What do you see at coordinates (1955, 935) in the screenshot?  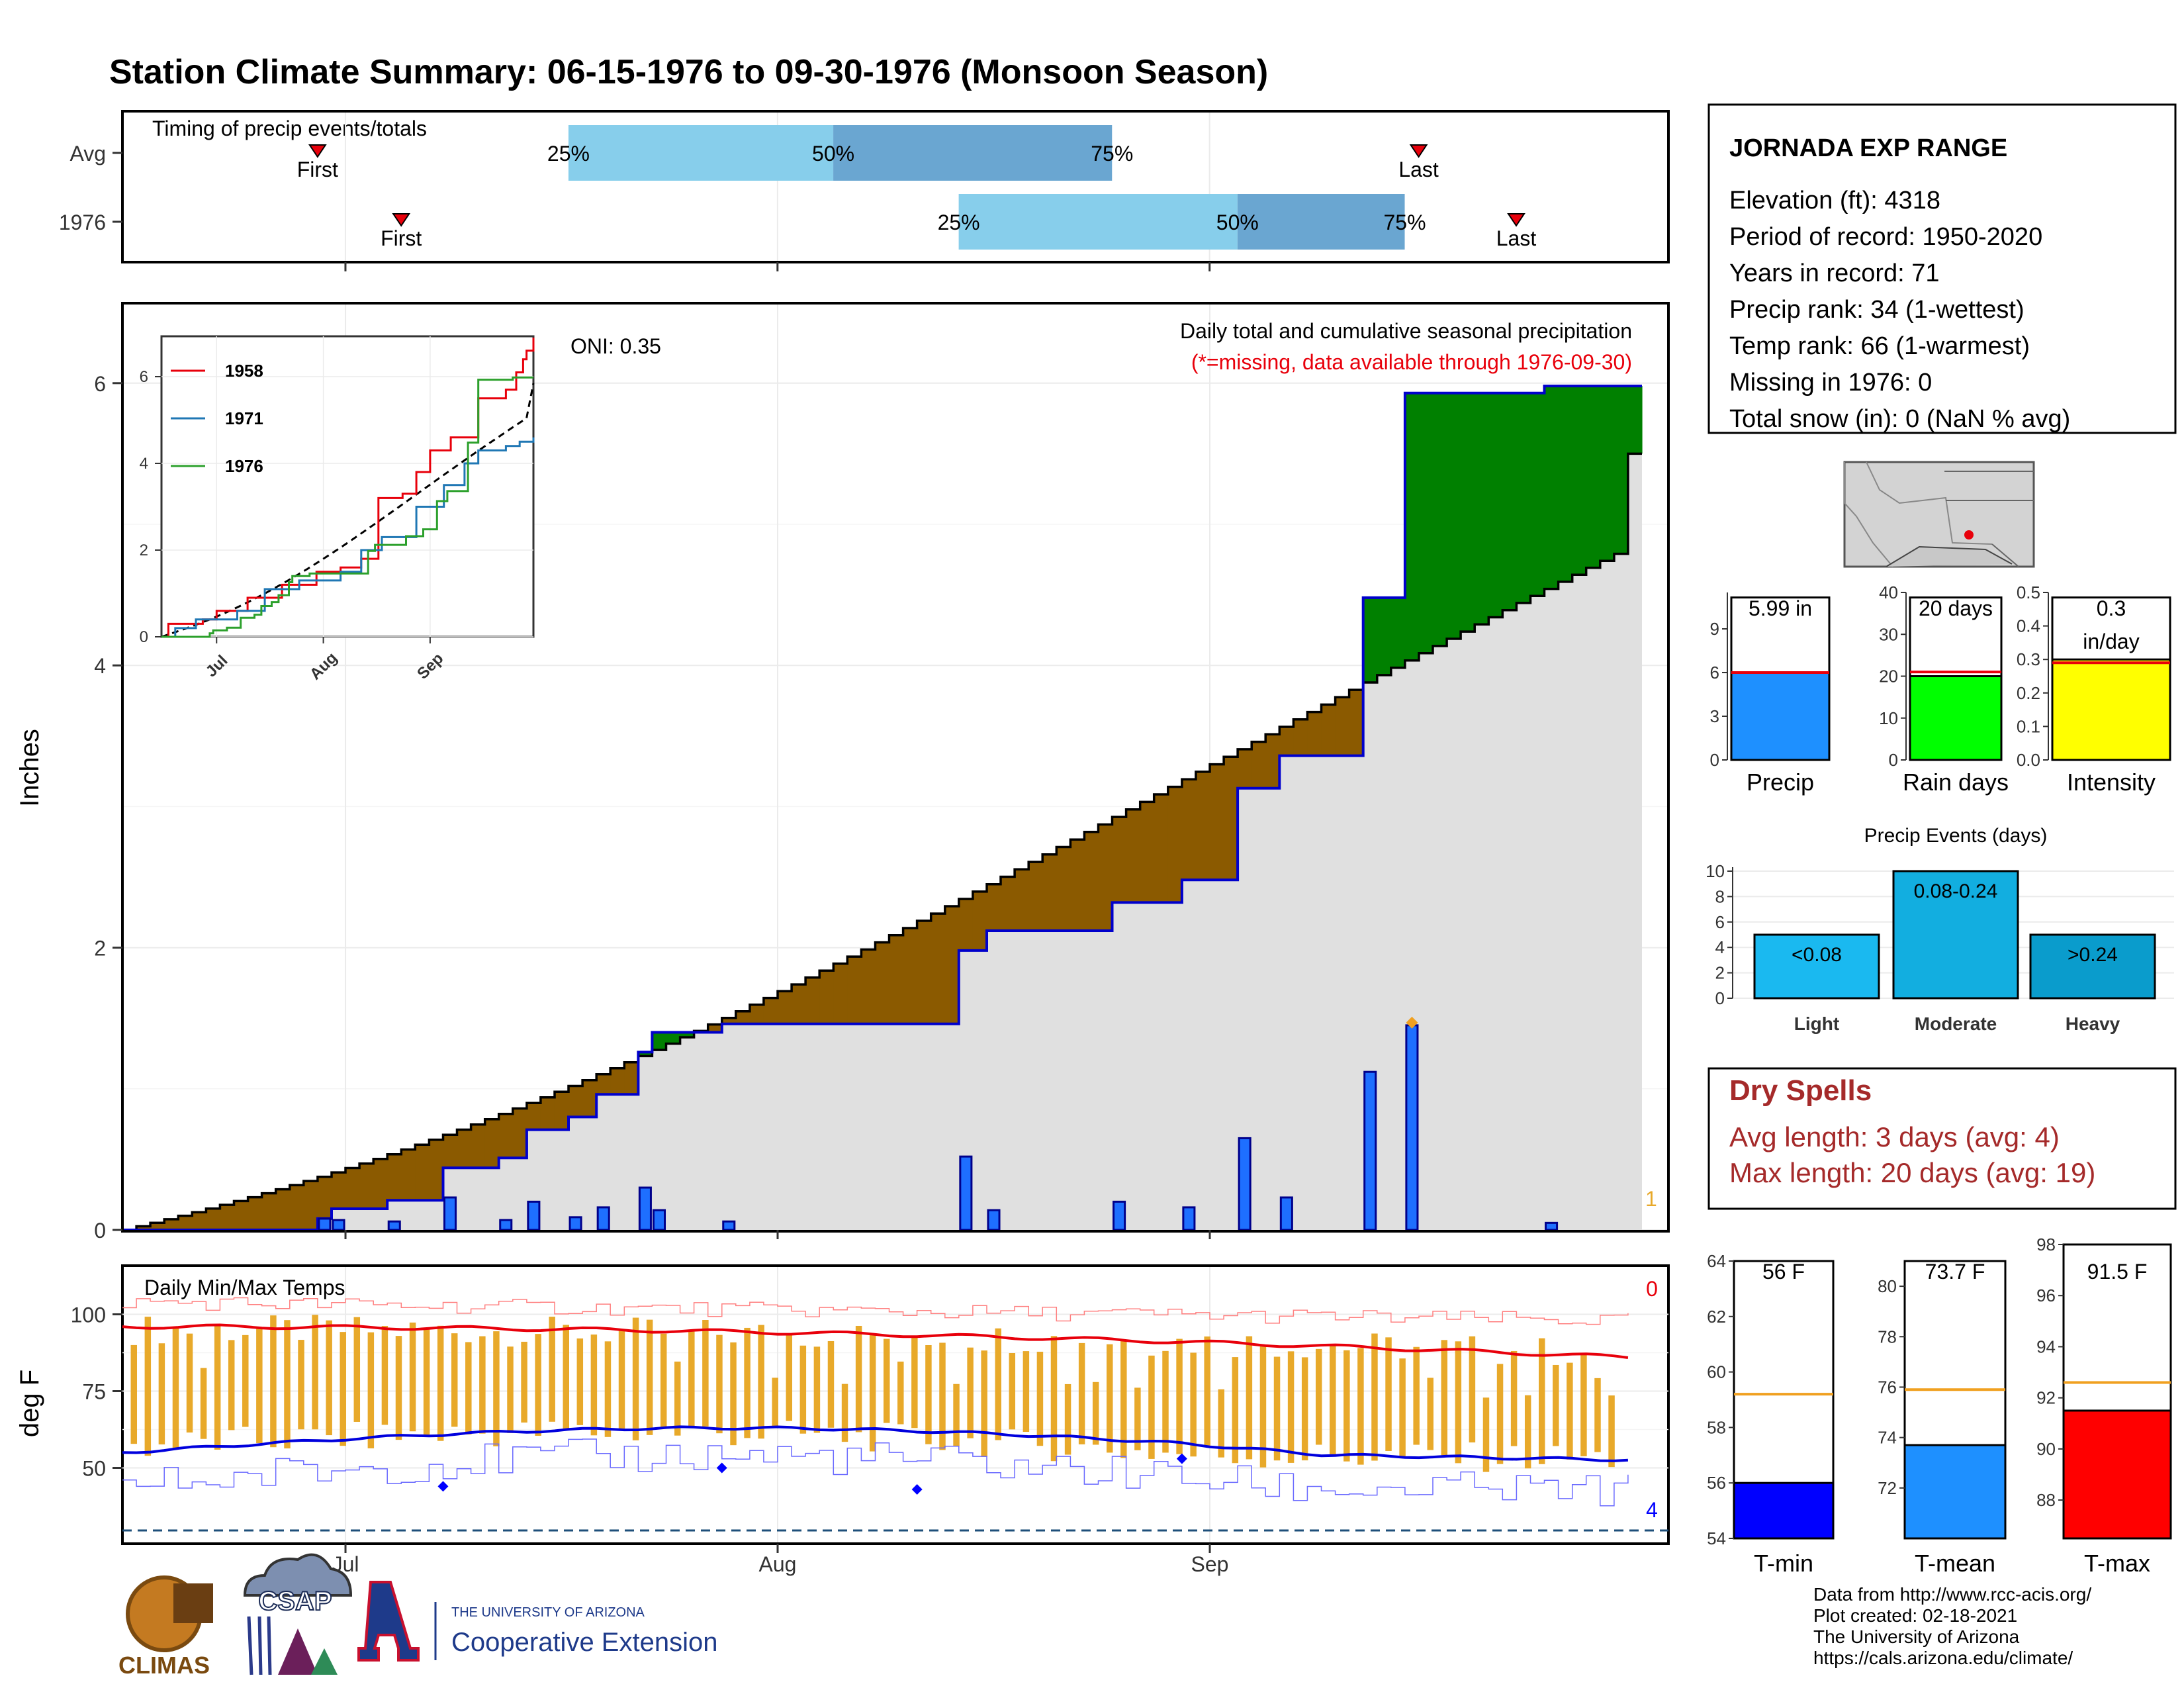 I see `events-bar-moderate` at bounding box center [1955, 935].